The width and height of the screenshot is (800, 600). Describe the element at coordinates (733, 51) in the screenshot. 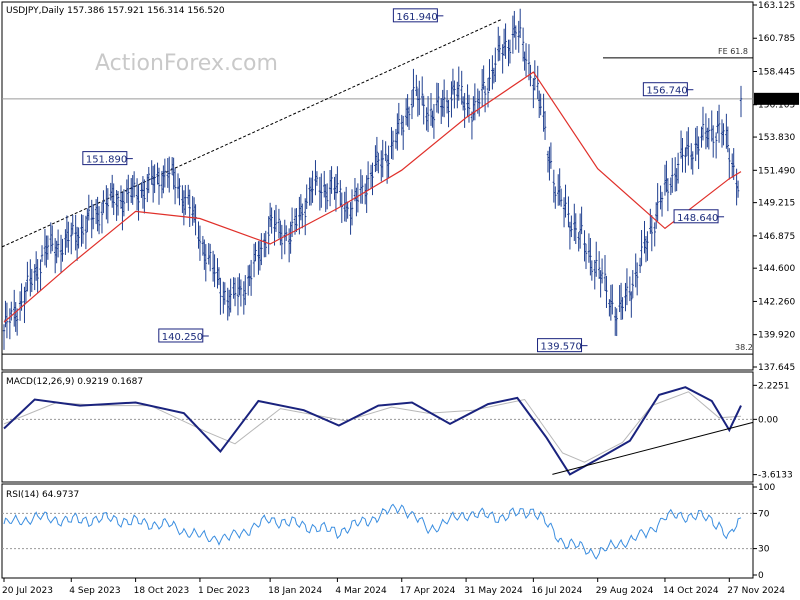

I see `fe-61-8-label: FE 61.8` at that location.